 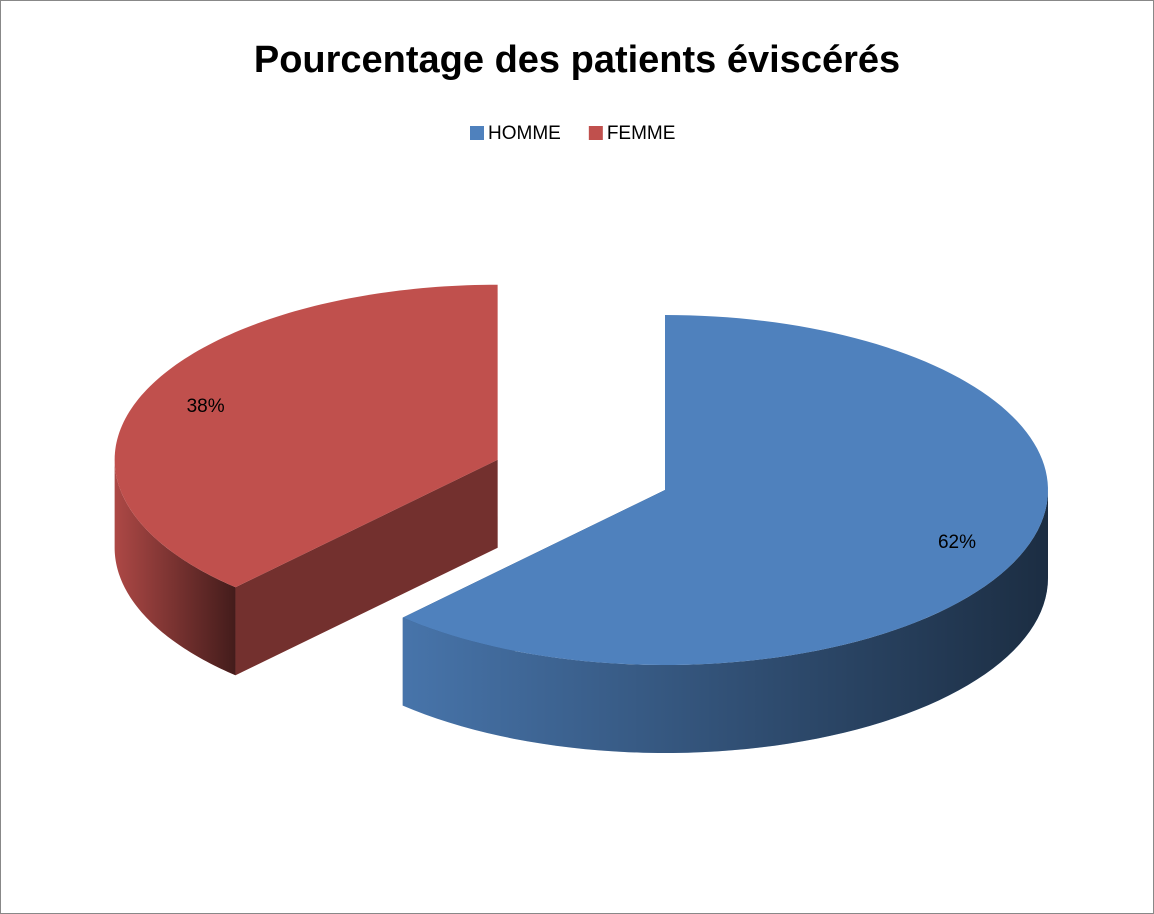 I want to click on legend-label: FEMME, so click(x=641, y=133).